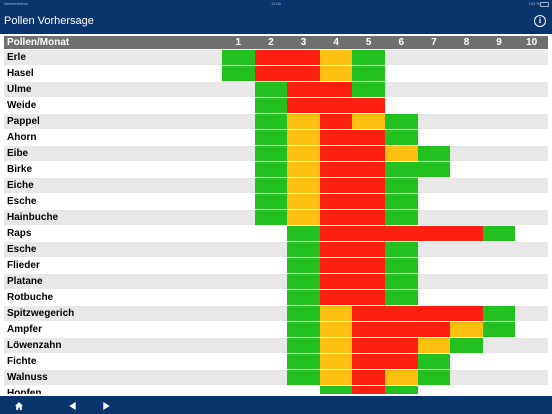 The image size is (552, 414). Describe the element at coordinates (276, 89) in the screenshot. I see `table-row: Ulme` at that location.